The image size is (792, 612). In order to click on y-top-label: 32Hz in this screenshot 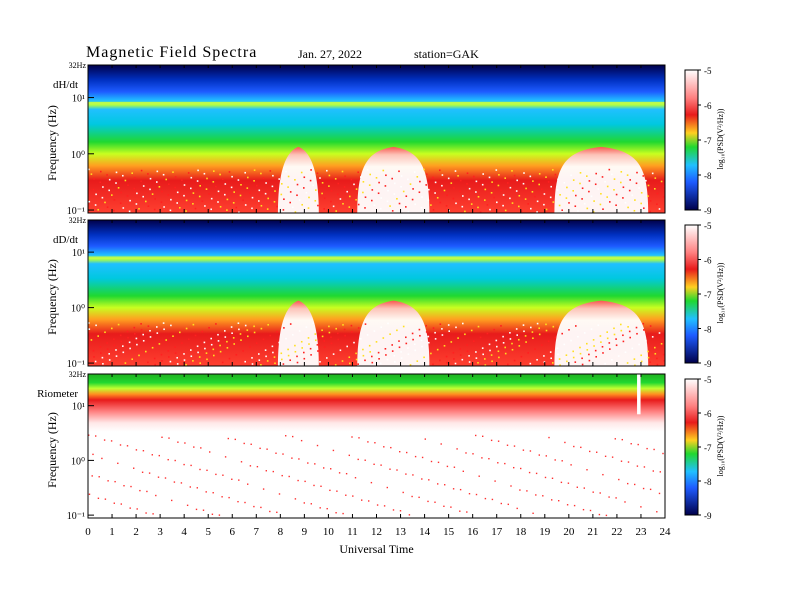, I will do `click(78, 374)`.